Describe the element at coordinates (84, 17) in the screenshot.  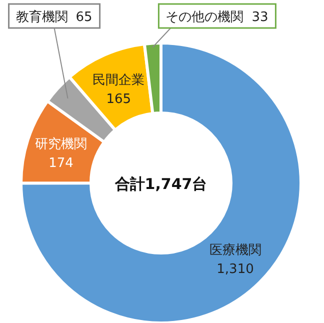
I see `data-label: 65` at that location.